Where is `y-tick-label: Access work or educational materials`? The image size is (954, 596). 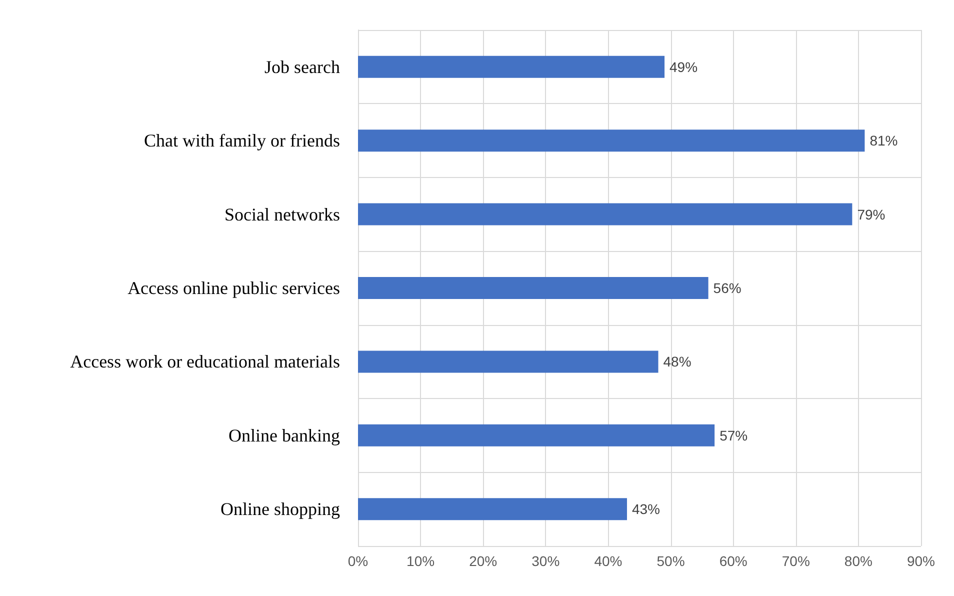
y-tick-label: Access work or educational materials is located at coordinates (205, 362).